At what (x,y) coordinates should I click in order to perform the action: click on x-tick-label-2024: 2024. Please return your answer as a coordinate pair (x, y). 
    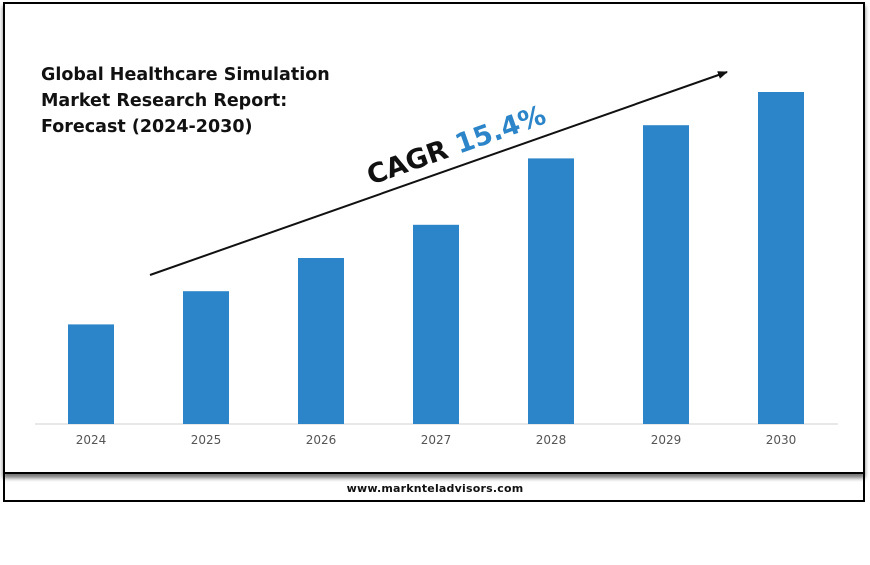
    Looking at the image, I should click on (91, 440).